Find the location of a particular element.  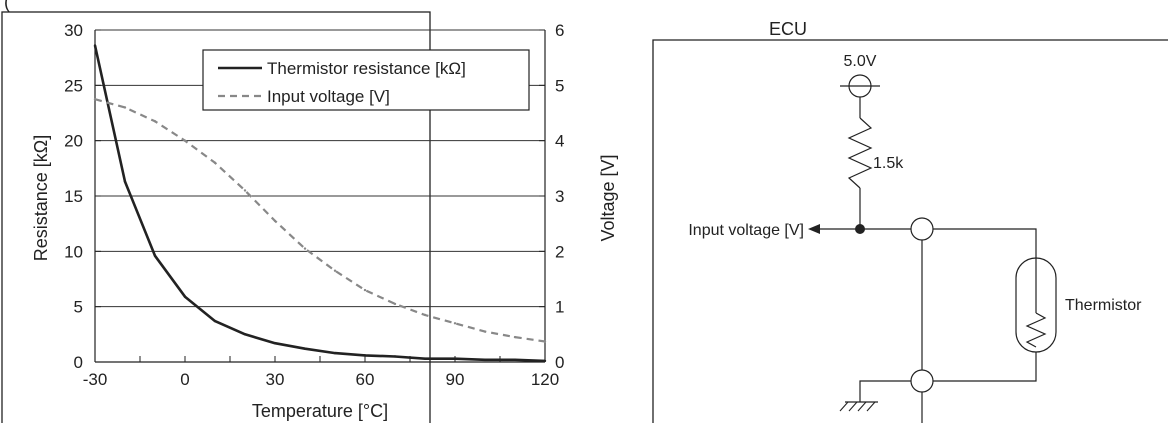

output-arrow-icon is located at coordinates (814, 229).